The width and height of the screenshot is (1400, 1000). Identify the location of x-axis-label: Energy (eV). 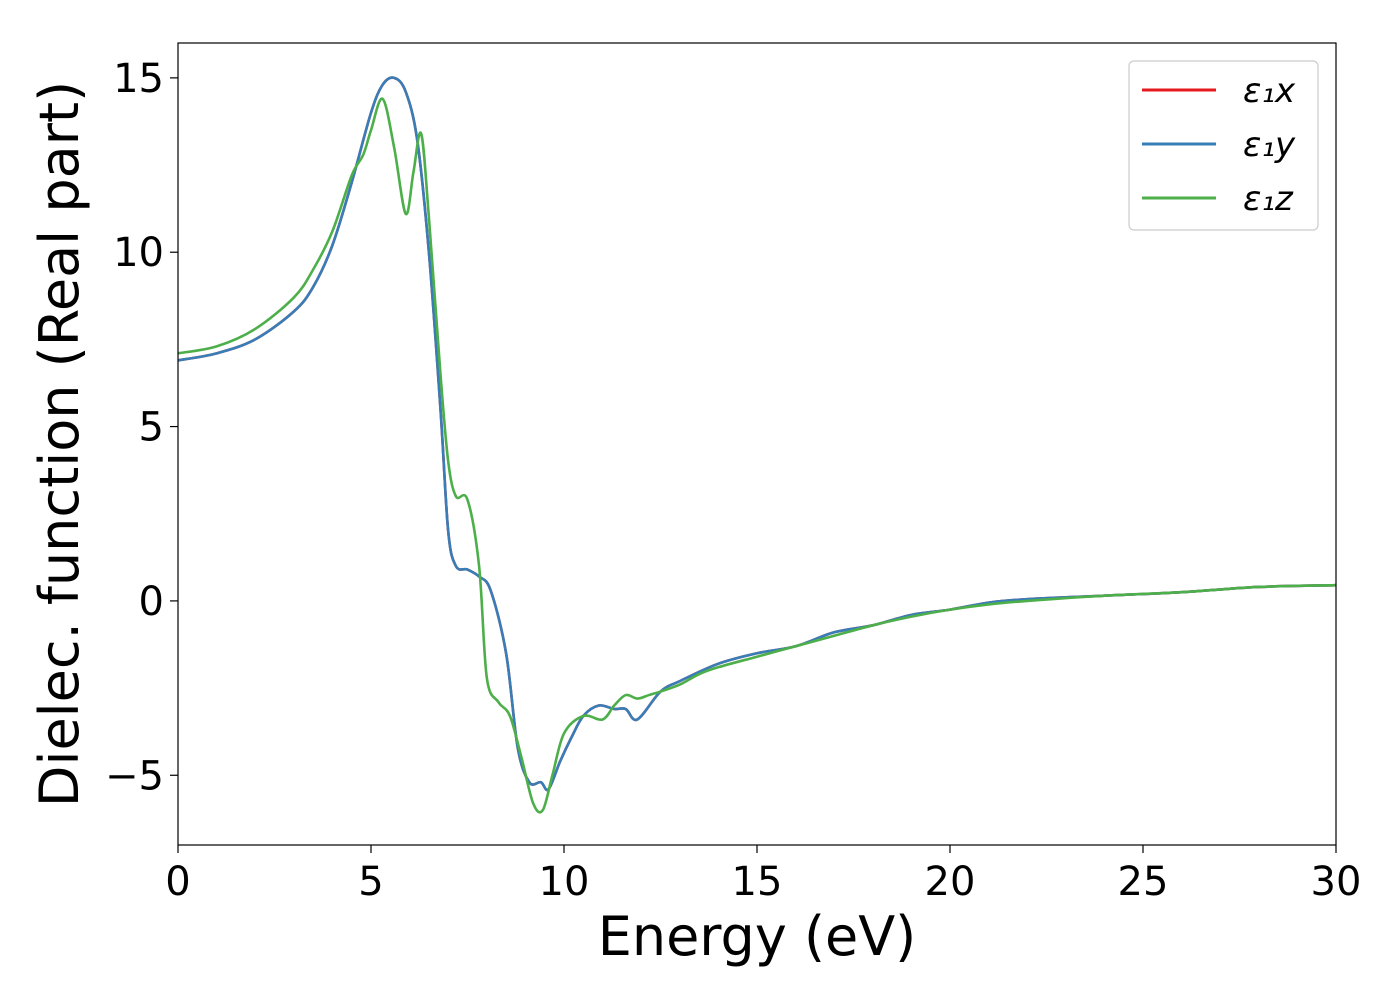
(757, 936).